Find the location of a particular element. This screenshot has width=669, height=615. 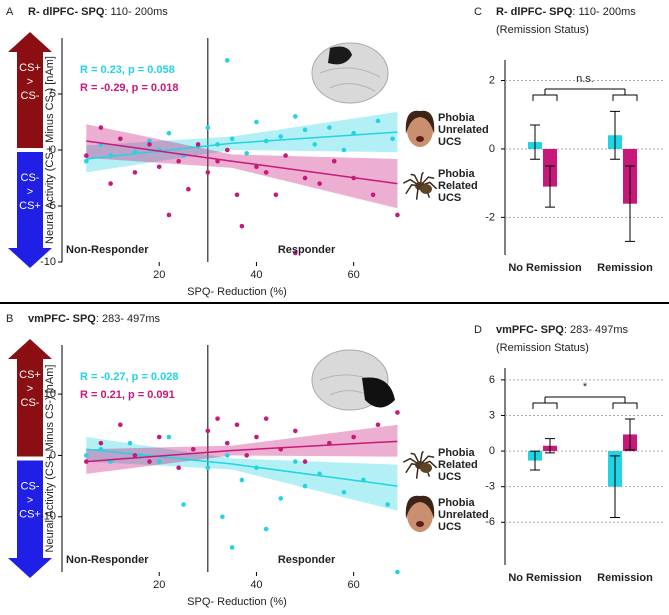

y-tick-label: -3 is located at coordinates (490, 487).